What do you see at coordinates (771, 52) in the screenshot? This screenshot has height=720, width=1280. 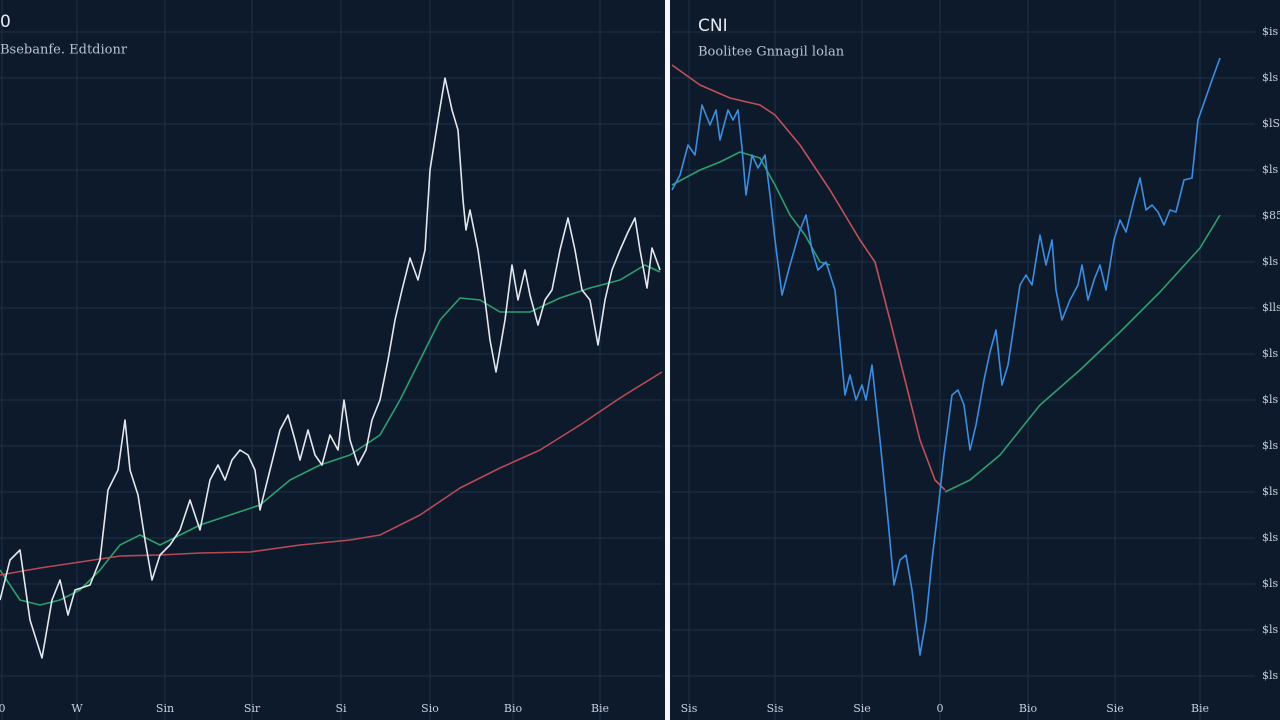 I see `chart-subtitle: Boolitee Gnnagil lolan` at bounding box center [771, 52].